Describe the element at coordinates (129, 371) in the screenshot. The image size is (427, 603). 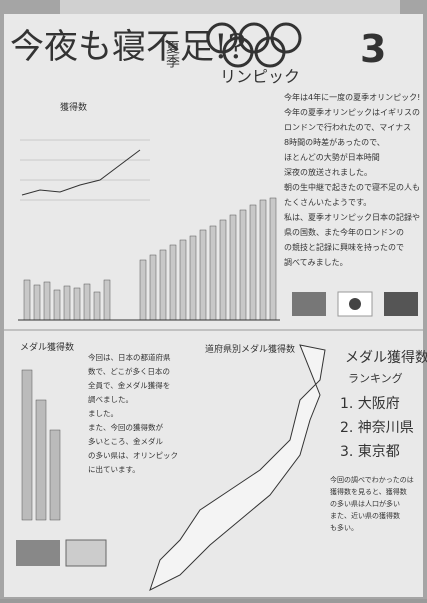
I see `text-line: 数で、どこが多く日本の` at that location.